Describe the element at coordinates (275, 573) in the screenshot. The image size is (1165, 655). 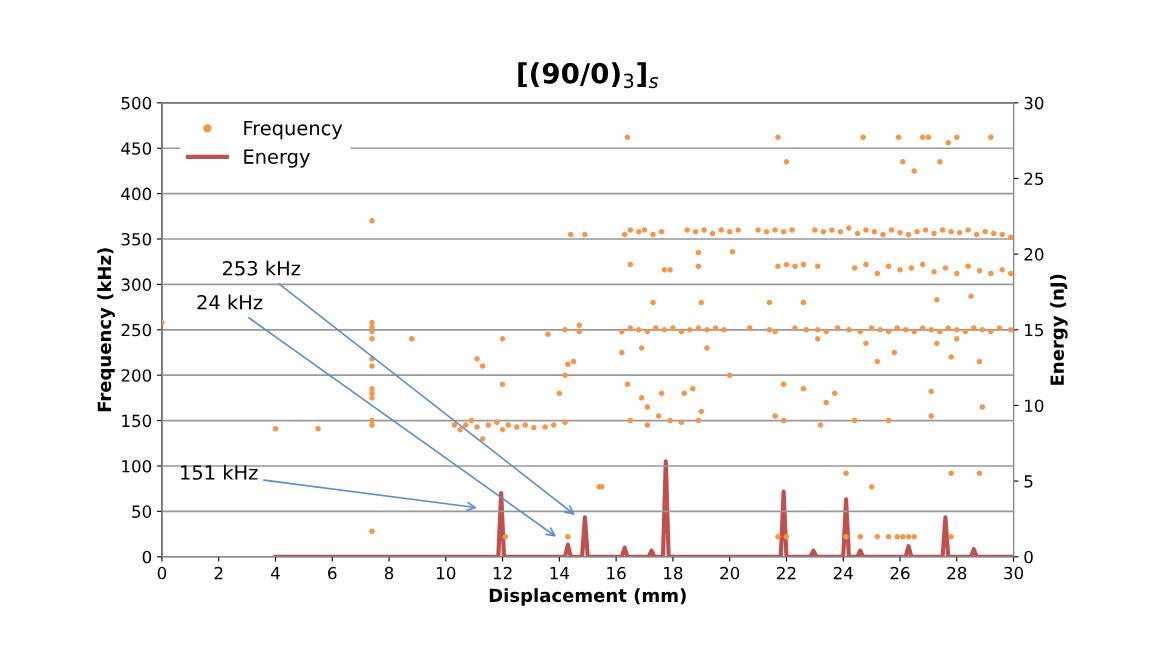
I see `x-tick-label: 4` at that location.